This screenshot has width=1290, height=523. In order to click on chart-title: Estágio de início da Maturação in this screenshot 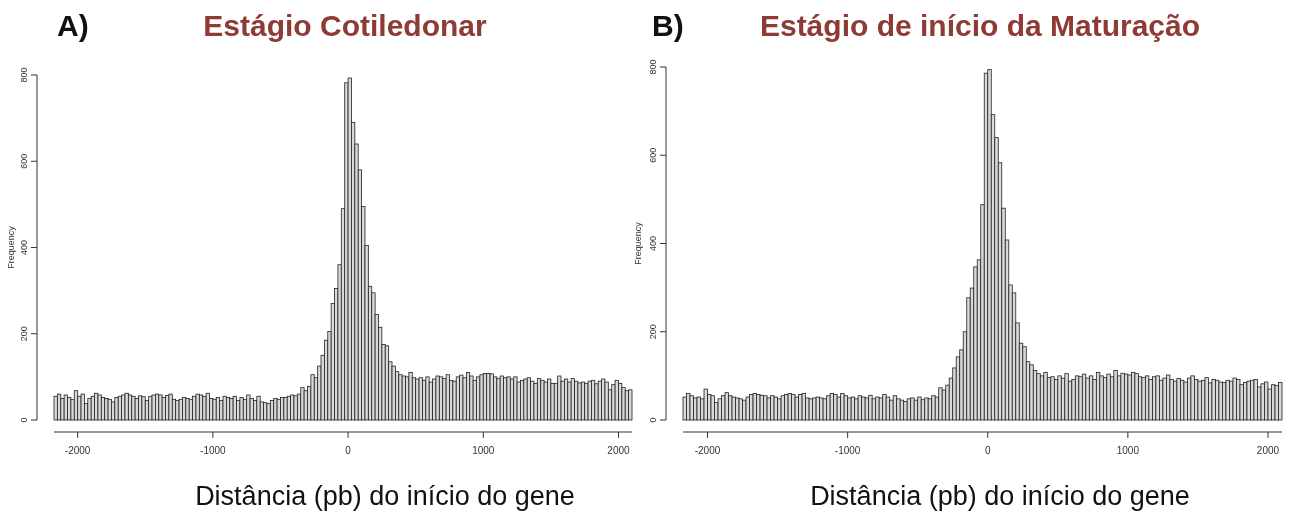, I will do `click(980, 25)`.